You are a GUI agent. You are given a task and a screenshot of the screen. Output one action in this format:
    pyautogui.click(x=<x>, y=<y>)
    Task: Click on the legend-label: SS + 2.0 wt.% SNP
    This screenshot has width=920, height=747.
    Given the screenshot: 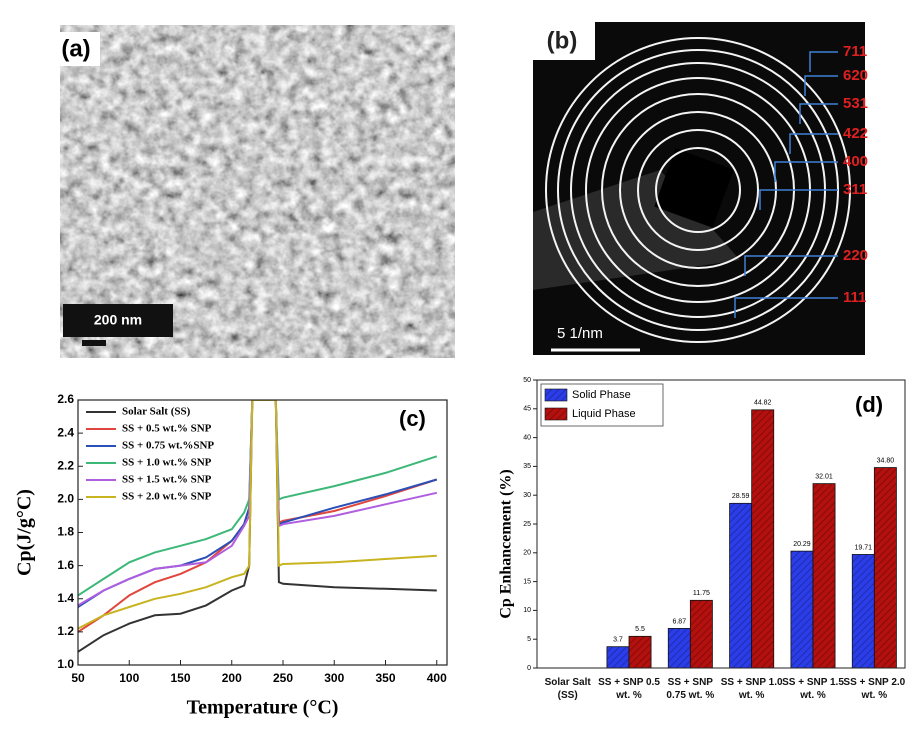 What is the action you would take?
    pyautogui.click(x=167, y=497)
    